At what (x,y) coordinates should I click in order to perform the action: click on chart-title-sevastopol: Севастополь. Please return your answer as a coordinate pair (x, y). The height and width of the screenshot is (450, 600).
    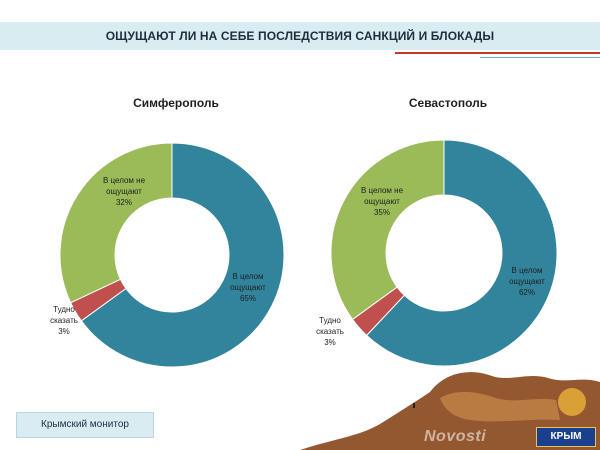
    Looking at the image, I should click on (448, 103).